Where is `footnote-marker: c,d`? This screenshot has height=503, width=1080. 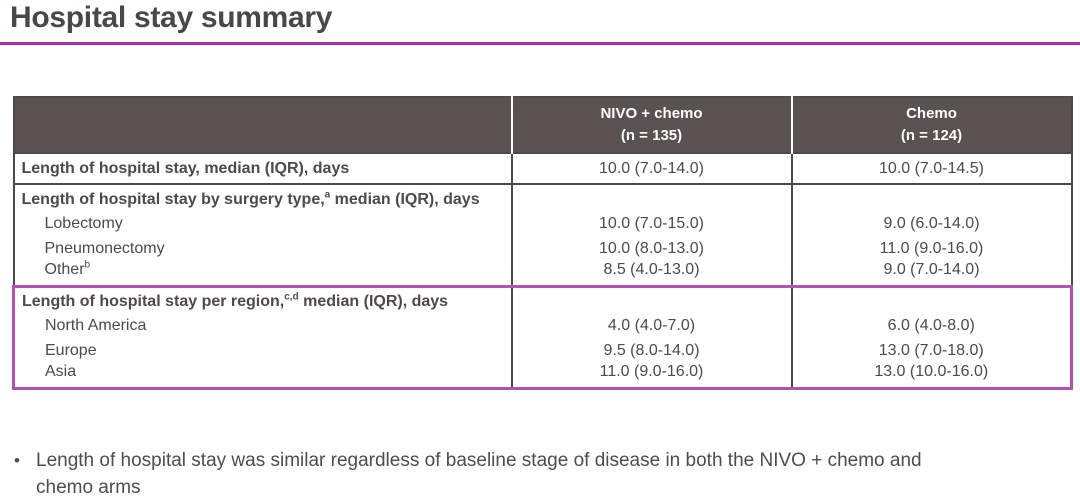 footnote-marker: c,d is located at coordinates (291, 297).